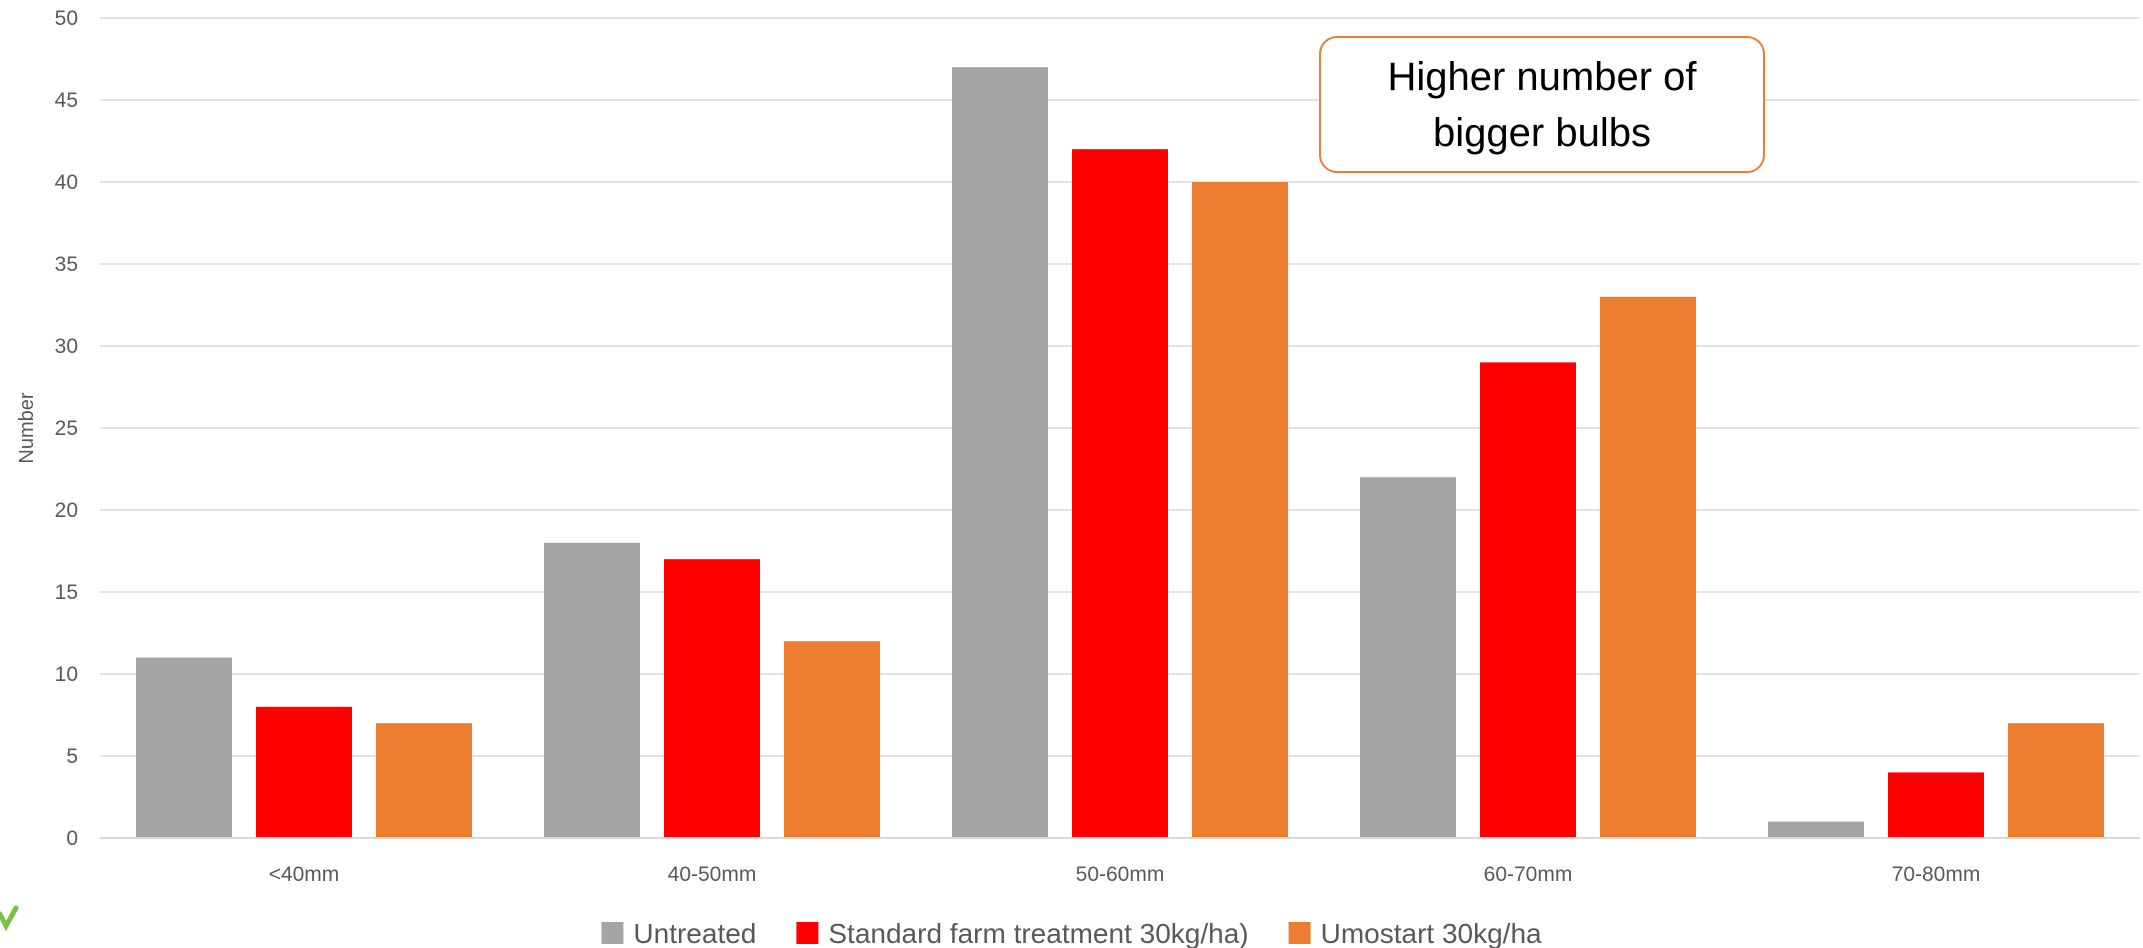 This screenshot has width=2143, height=948. I want to click on legend-label: Standard farm treatment 30kg/ha), so click(1038, 933).